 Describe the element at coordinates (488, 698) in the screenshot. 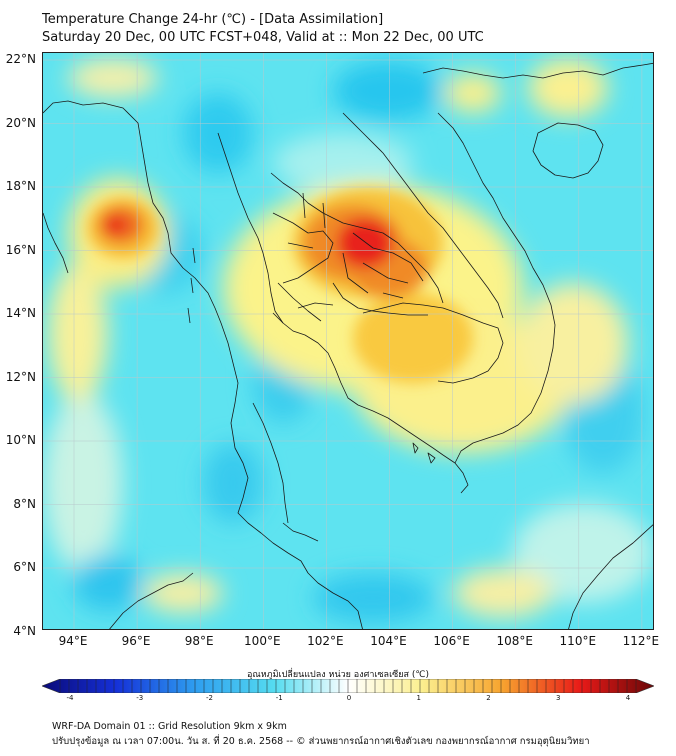

I see `colorbar-tick-label: 2` at that location.